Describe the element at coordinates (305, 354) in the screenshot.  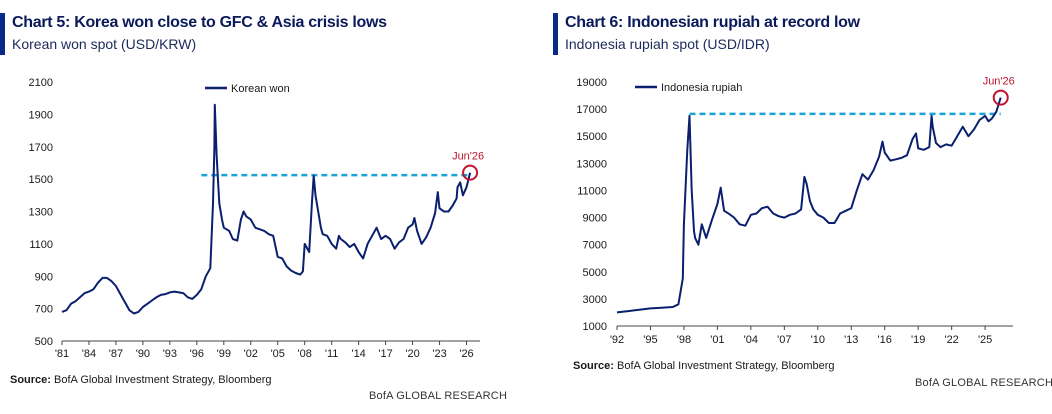
I see `x-tick-label: '08` at that location.